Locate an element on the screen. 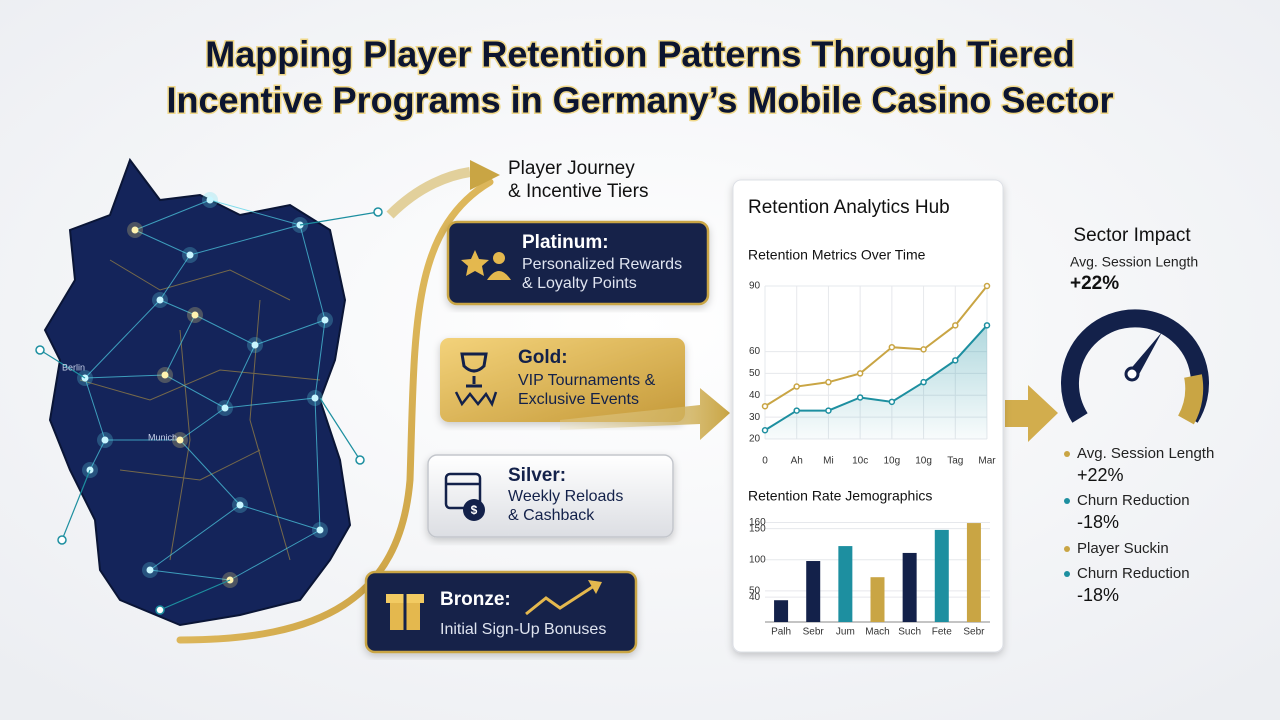 Image resolution: width=1280 pixels, height=720 pixels. y-tick-label: 90 is located at coordinates (755, 286).